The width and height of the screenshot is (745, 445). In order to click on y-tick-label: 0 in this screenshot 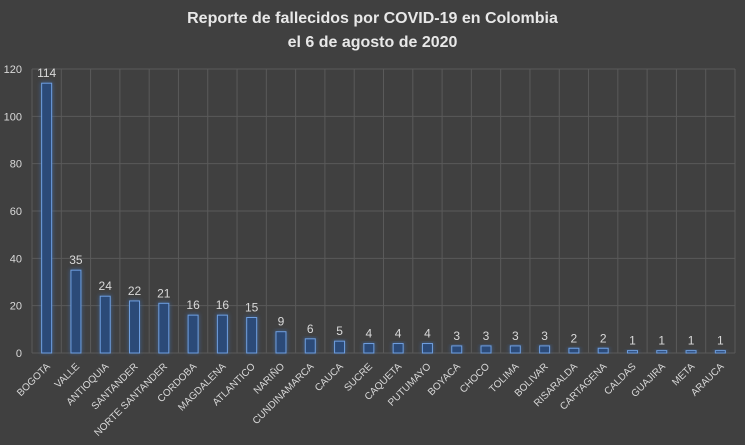, I will do `click(19, 354)`.